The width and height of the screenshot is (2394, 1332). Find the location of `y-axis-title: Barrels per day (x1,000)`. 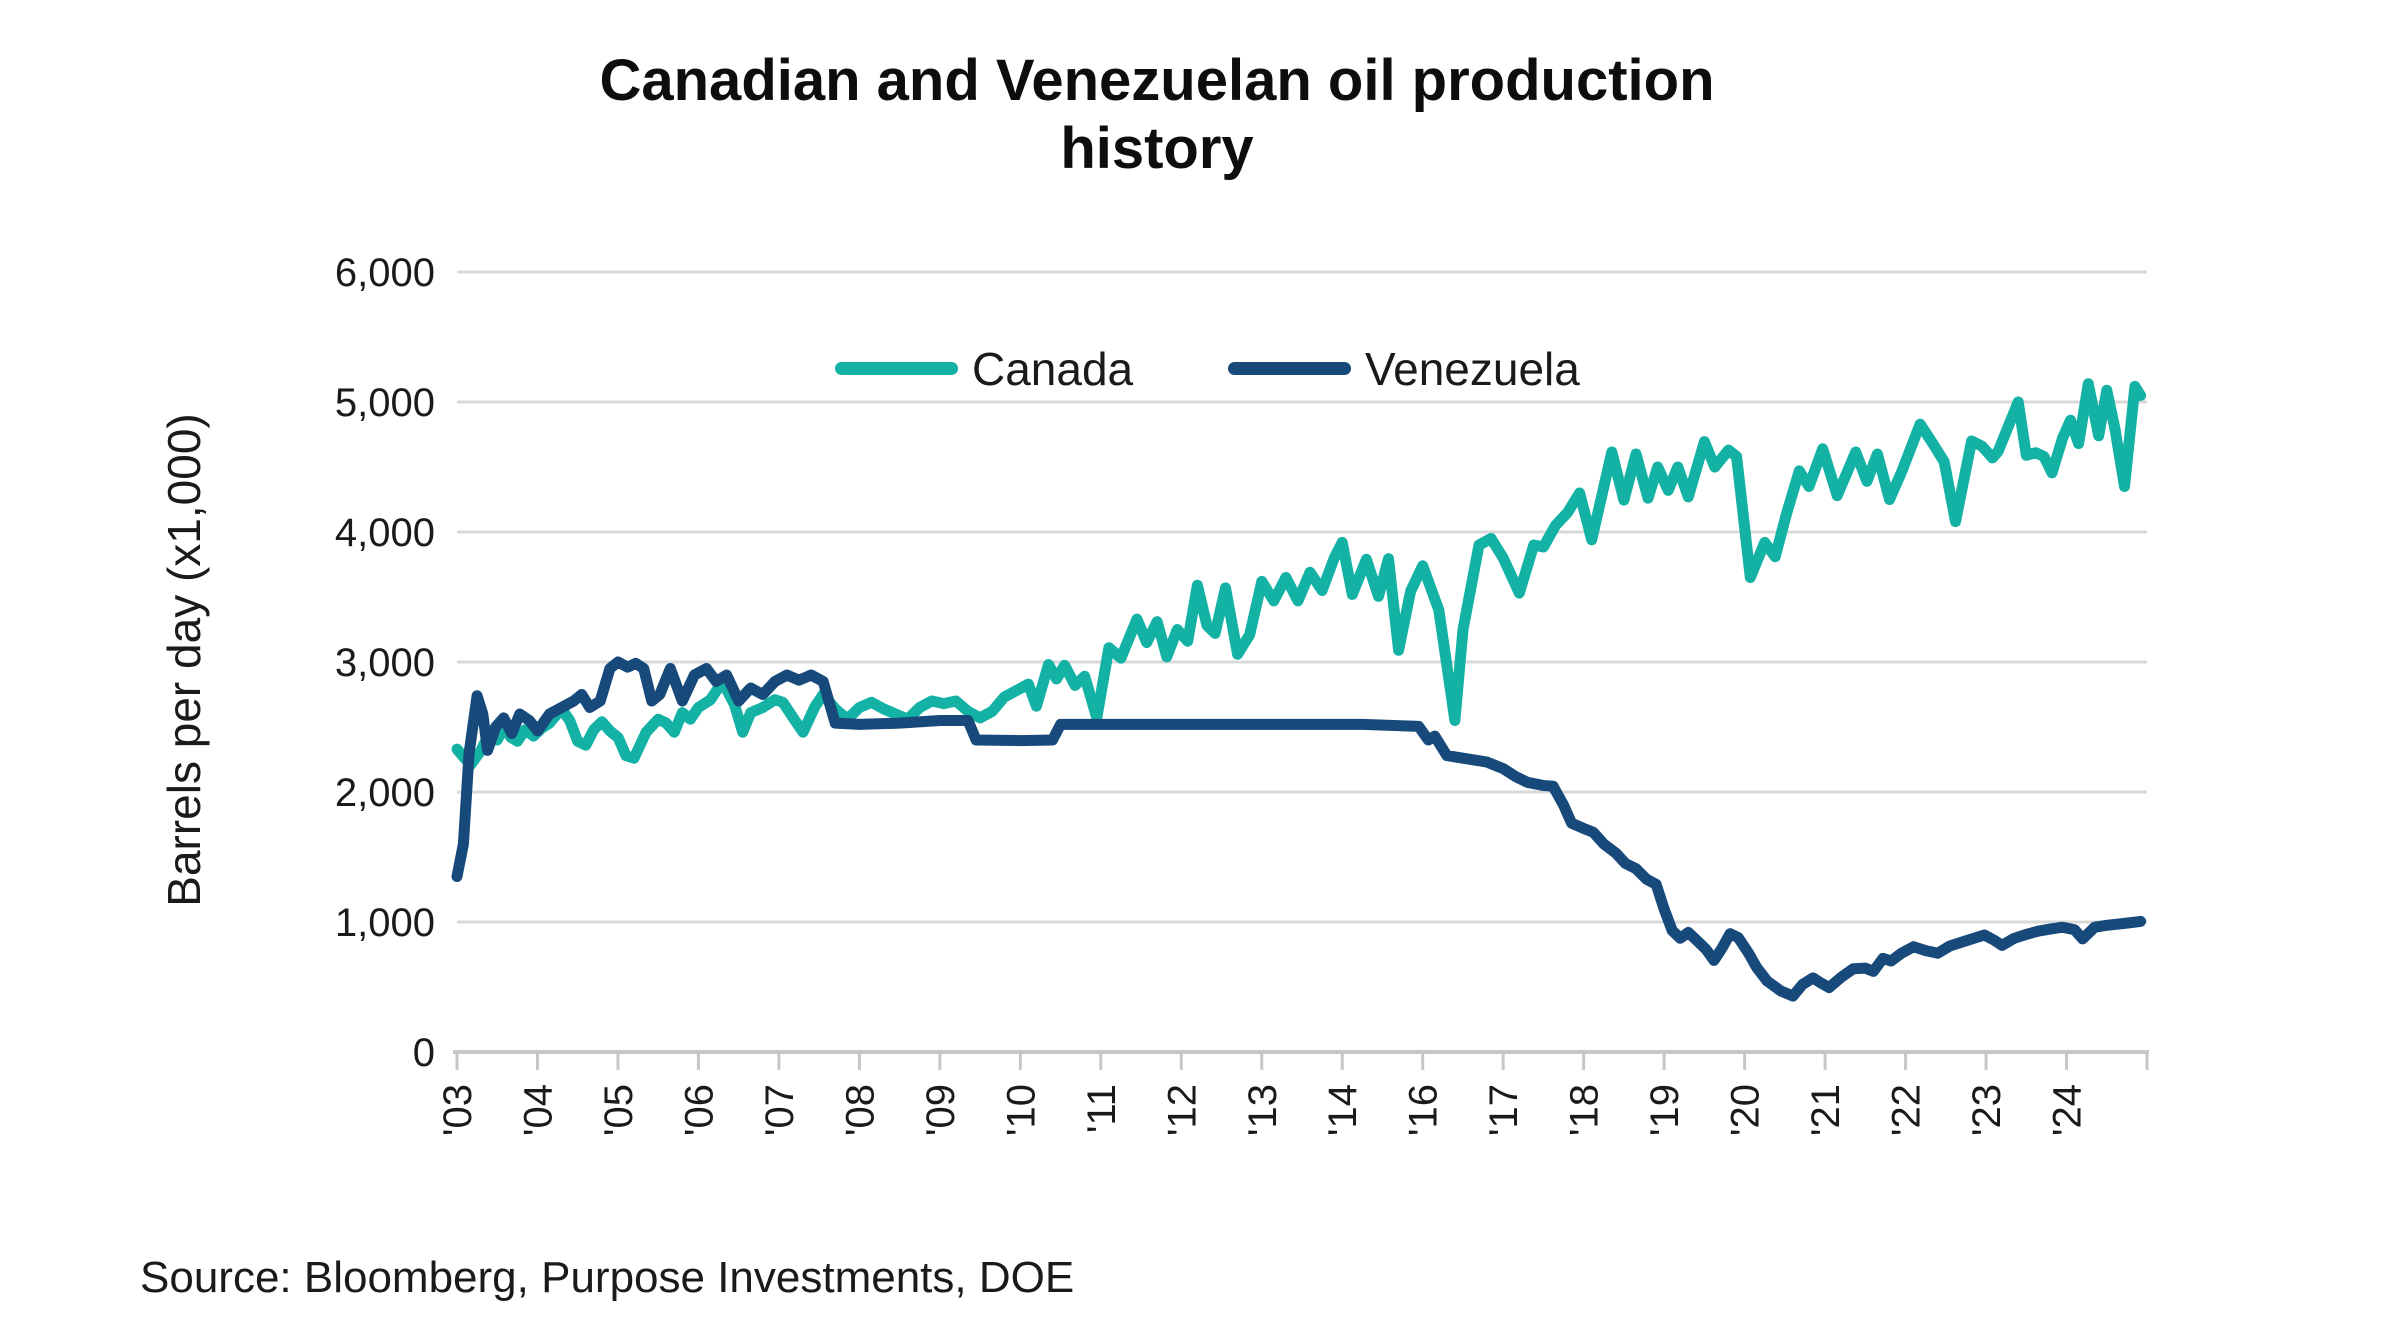

y-axis-title: Barrels per day (x1,000) is located at coordinates (184, 659).